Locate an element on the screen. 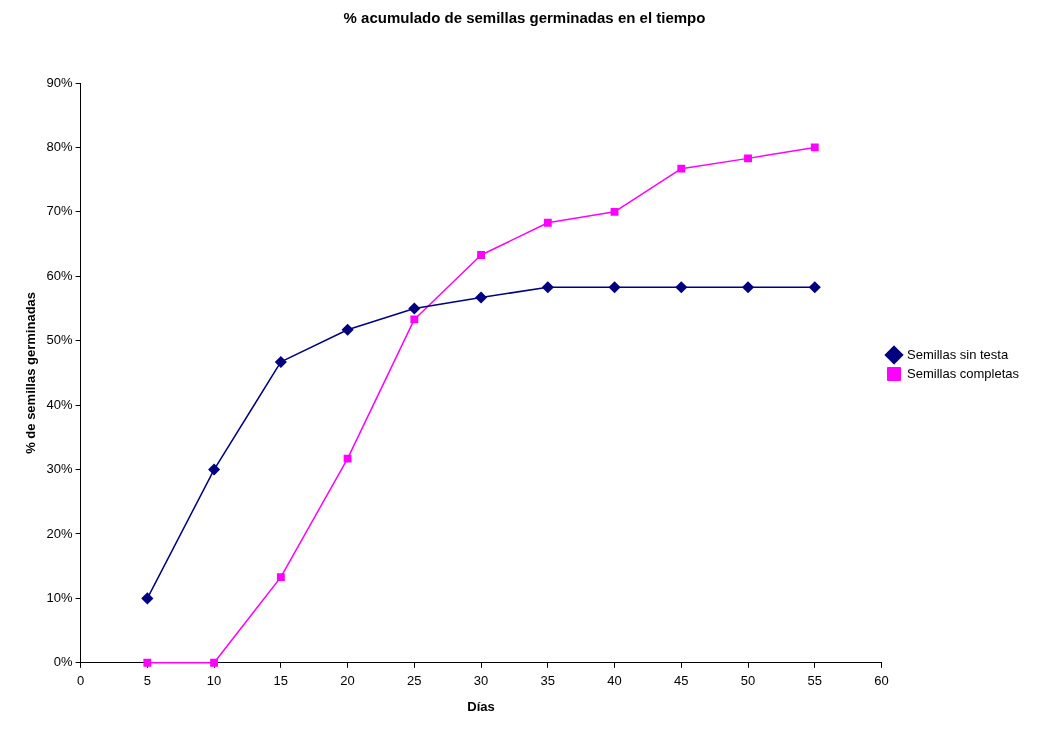  y-tick-label: 20% is located at coordinates (60, 533).